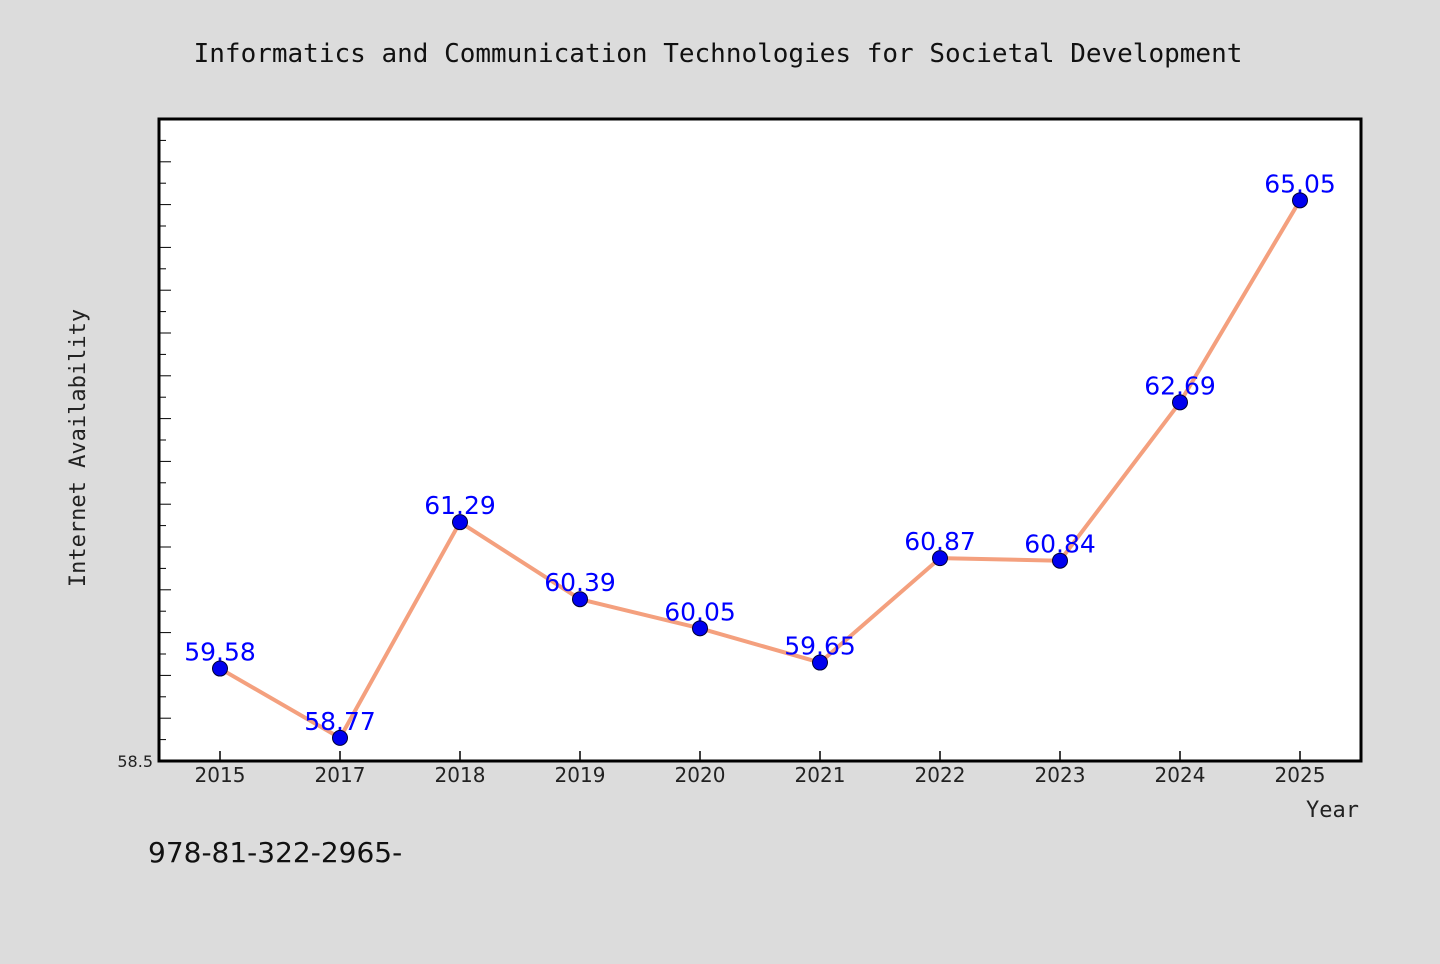  Describe the element at coordinates (135, 761) in the screenshot. I see `y-axis-min-label: 58.5` at that location.